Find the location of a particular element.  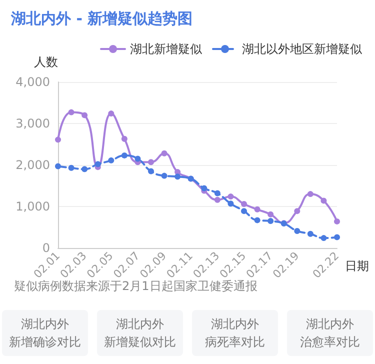

x-axis-title: 日期 is located at coordinates (357, 266).